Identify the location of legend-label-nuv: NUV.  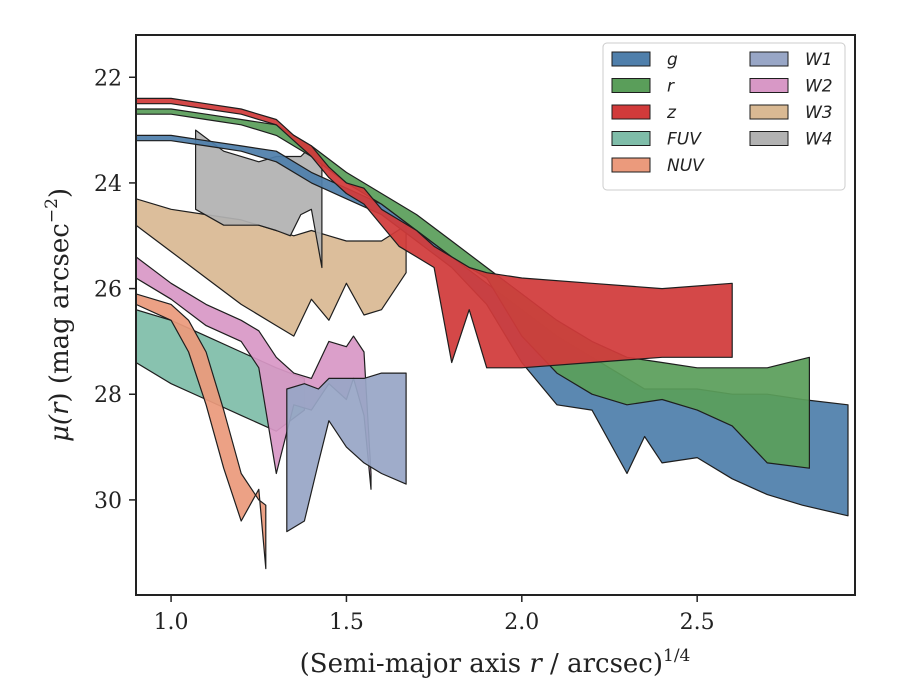
(686, 166).